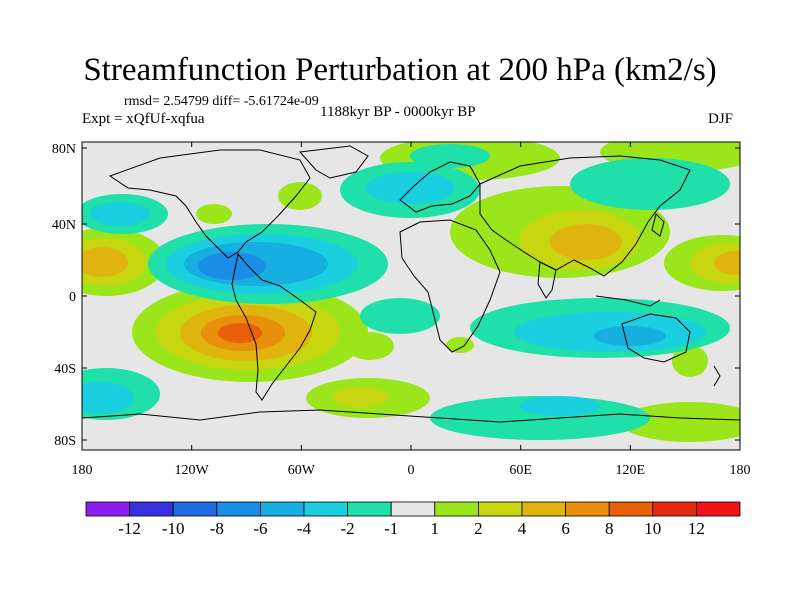 This screenshot has width=800, height=600. Describe the element at coordinates (565, 528) in the screenshot. I see `colorbar-label: 6` at that location.